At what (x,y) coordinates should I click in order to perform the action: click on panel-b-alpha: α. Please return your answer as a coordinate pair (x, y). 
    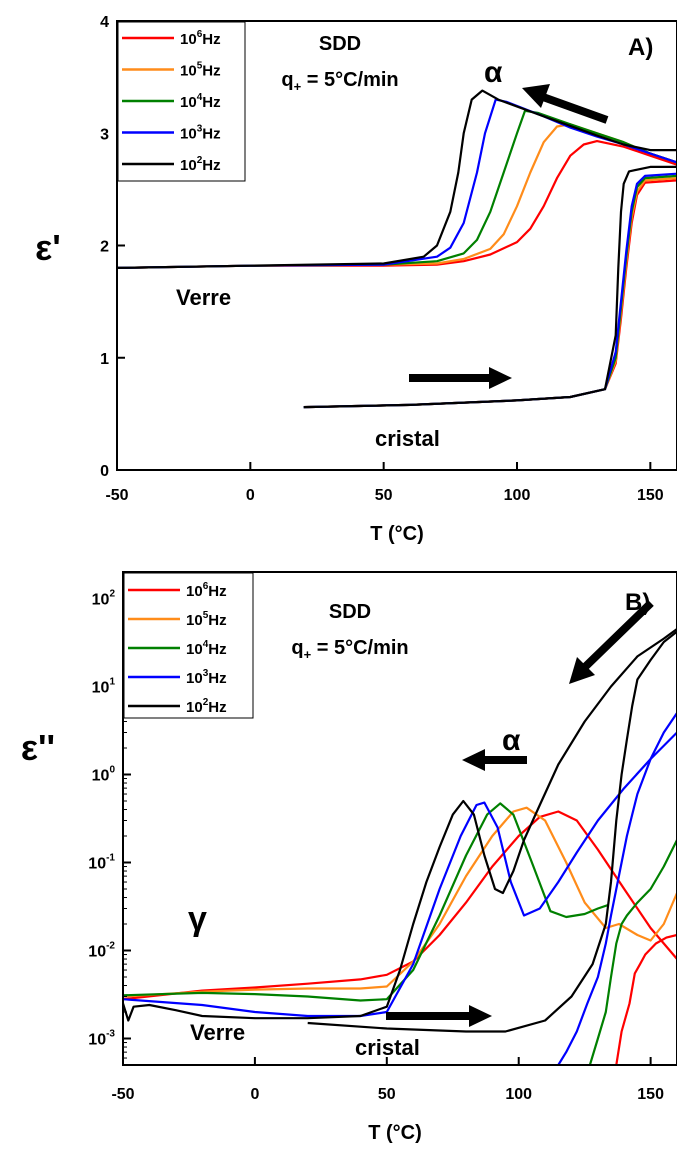
    Looking at the image, I should click on (511, 740).